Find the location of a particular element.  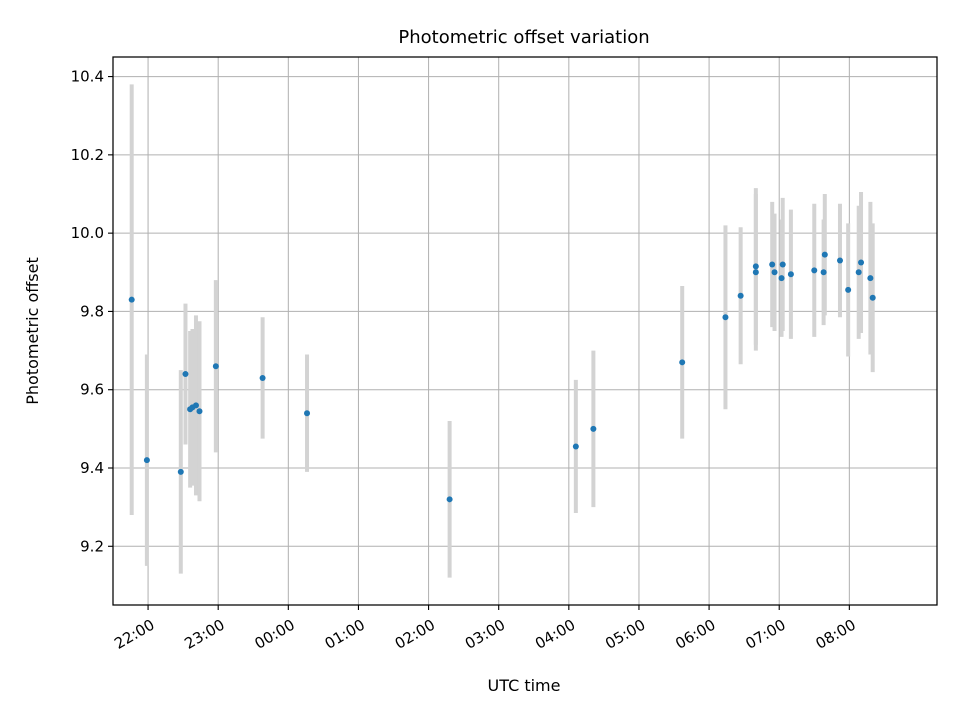

y-tick-label: 9.4 is located at coordinates (92, 468).